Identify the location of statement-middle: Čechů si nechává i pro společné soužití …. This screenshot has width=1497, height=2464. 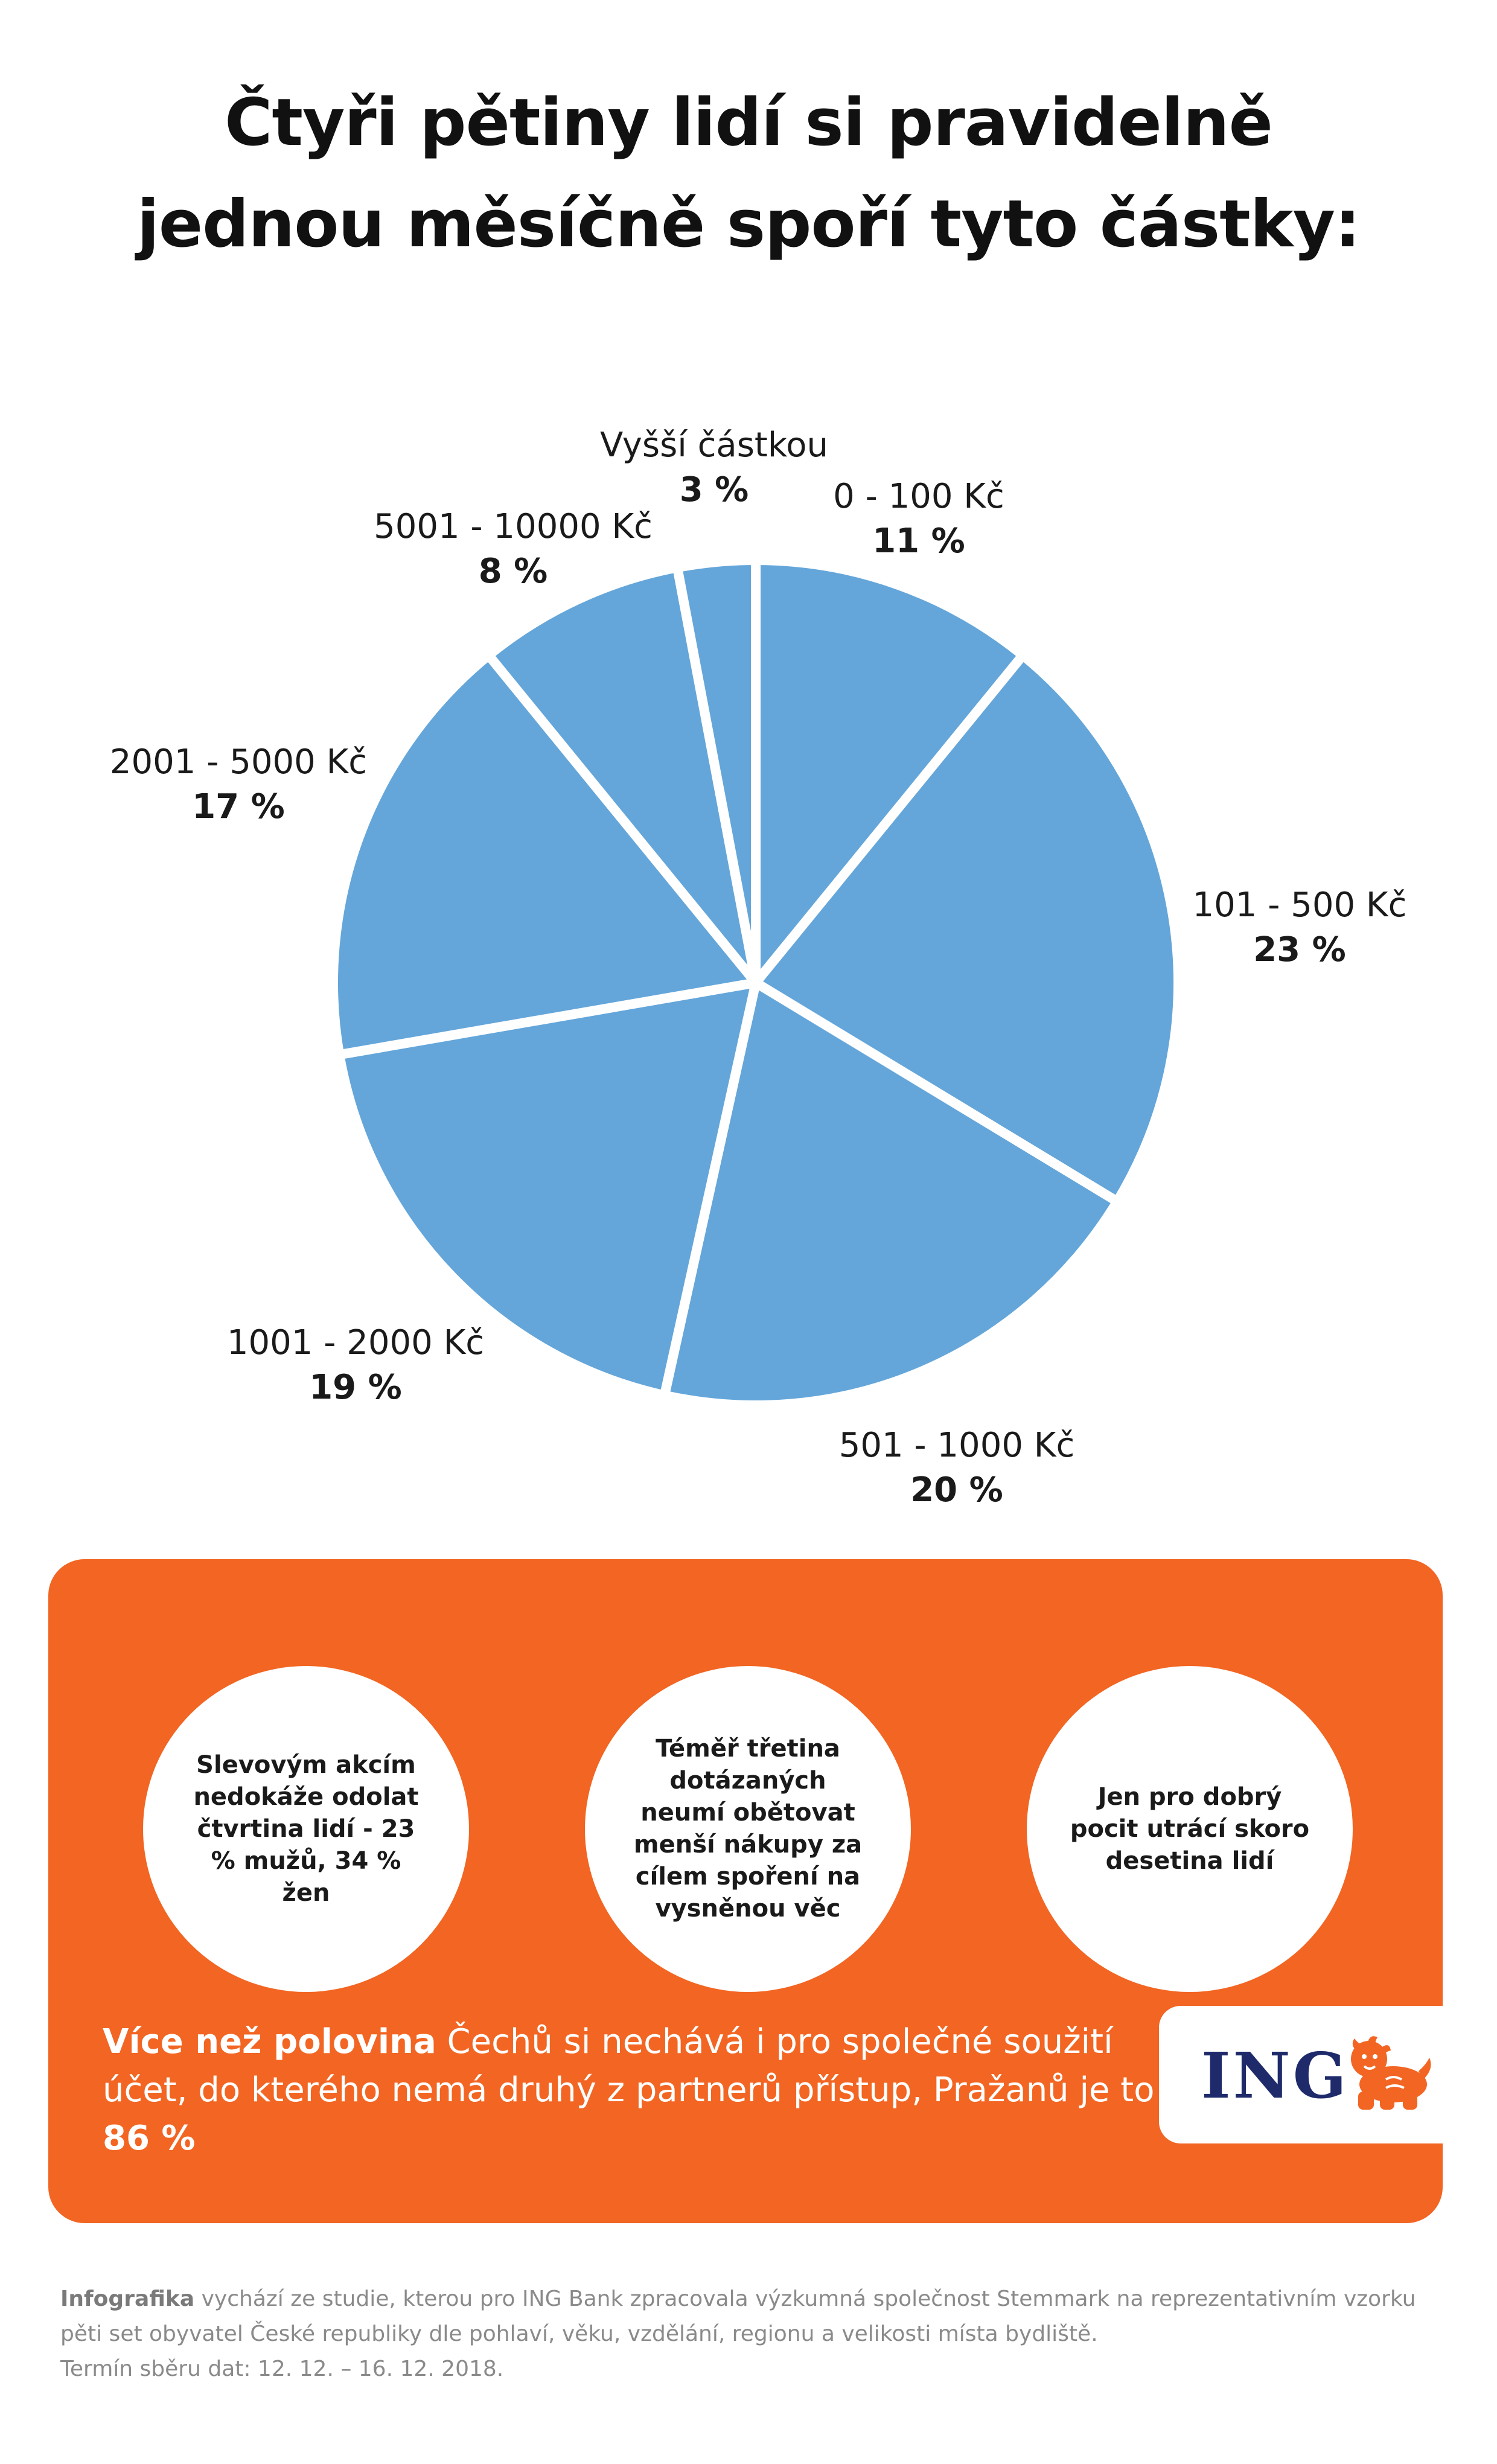
(629, 2066).